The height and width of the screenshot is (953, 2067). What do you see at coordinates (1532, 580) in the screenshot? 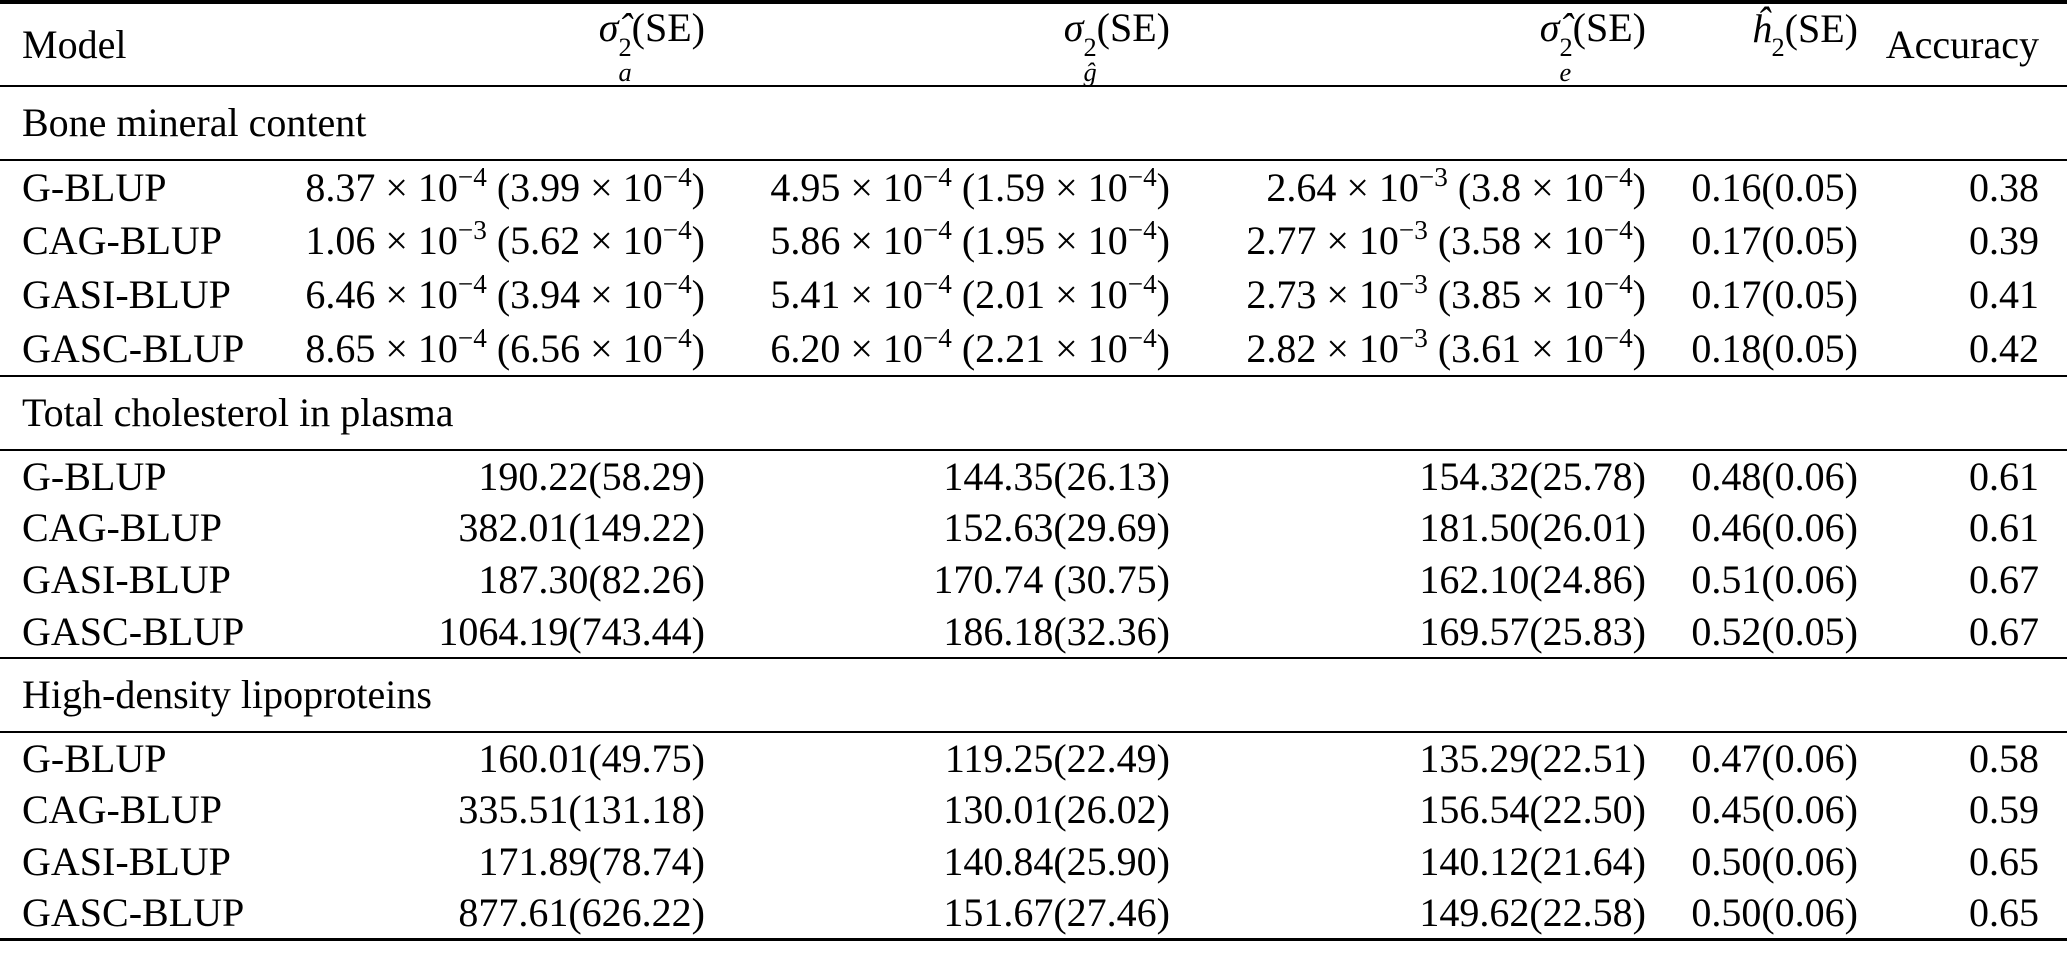
I see `sigma-e-cell: 162.10(24.86)` at bounding box center [1532, 580].